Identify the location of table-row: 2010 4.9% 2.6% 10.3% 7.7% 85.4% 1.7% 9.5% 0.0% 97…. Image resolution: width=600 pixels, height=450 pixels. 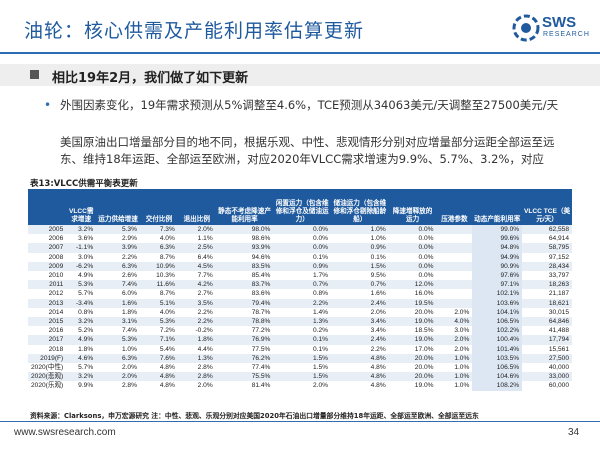
(300, 276).